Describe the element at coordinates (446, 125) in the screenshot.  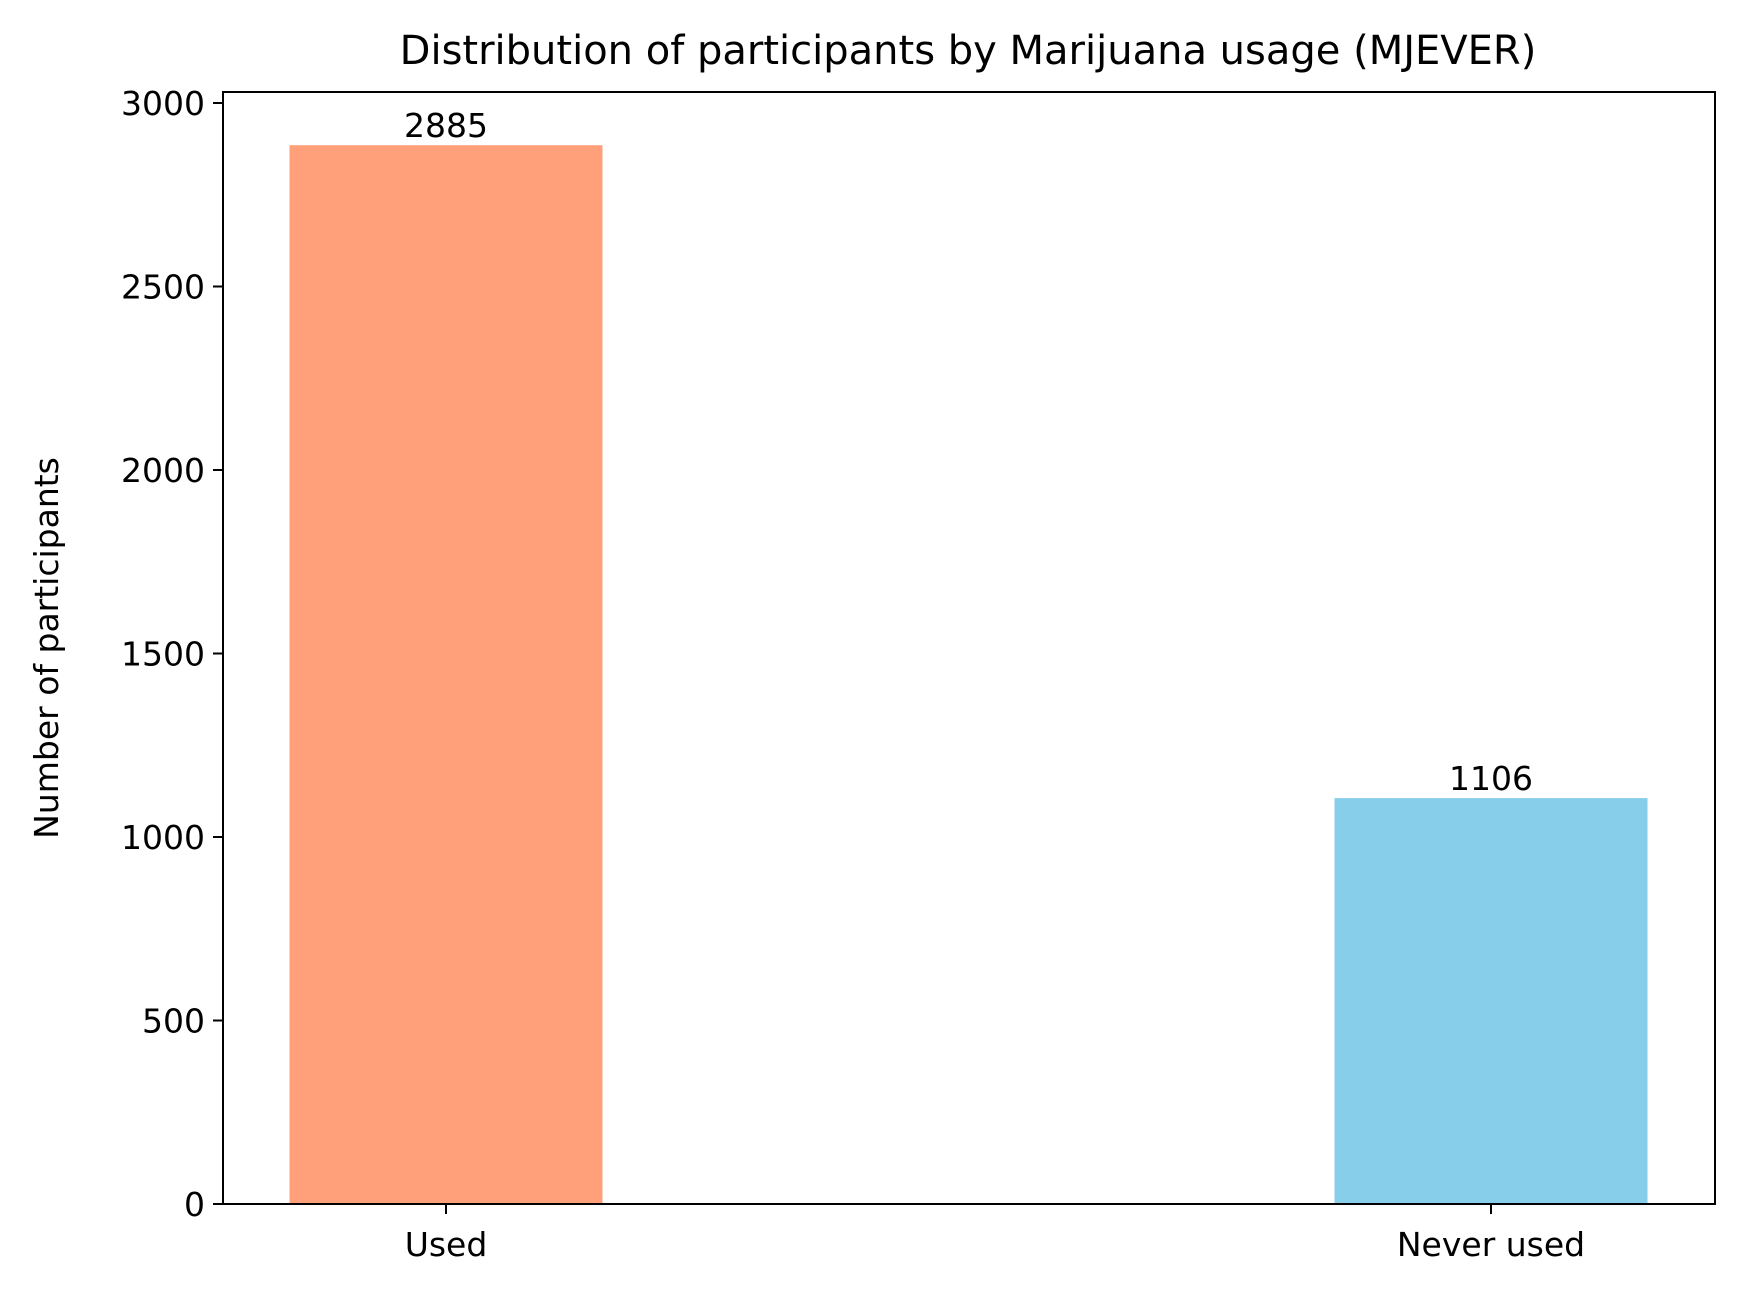
I see `bar-value-label: 2885` at that location.